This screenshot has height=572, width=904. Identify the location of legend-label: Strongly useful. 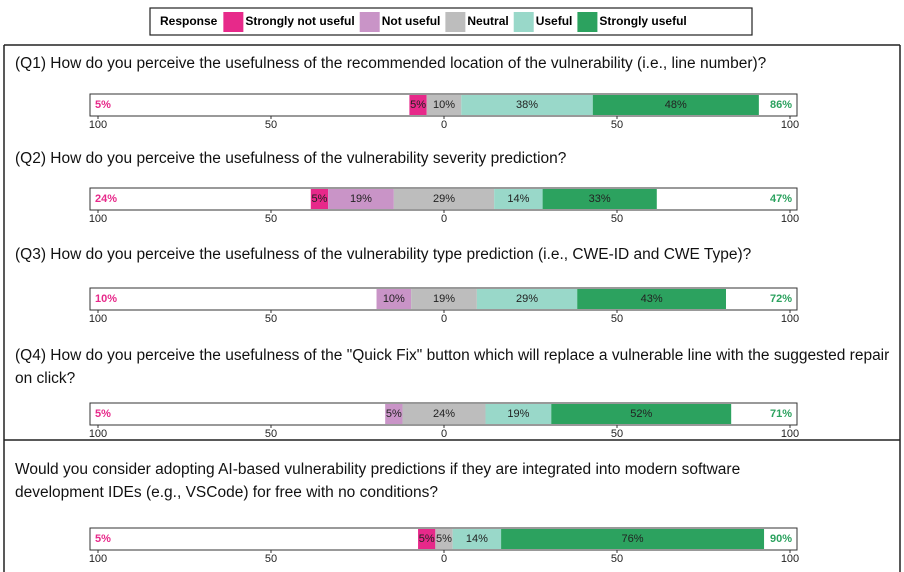
(642, 21).